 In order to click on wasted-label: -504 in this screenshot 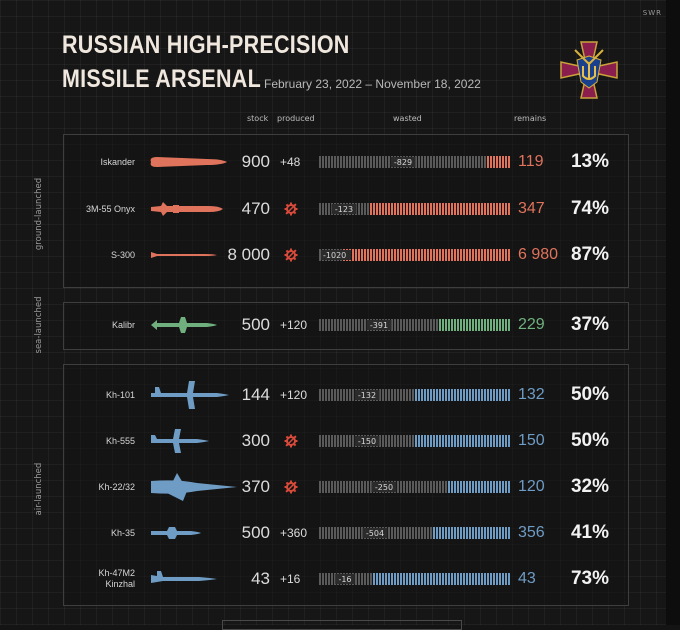, I will do `click(375, 533)`.